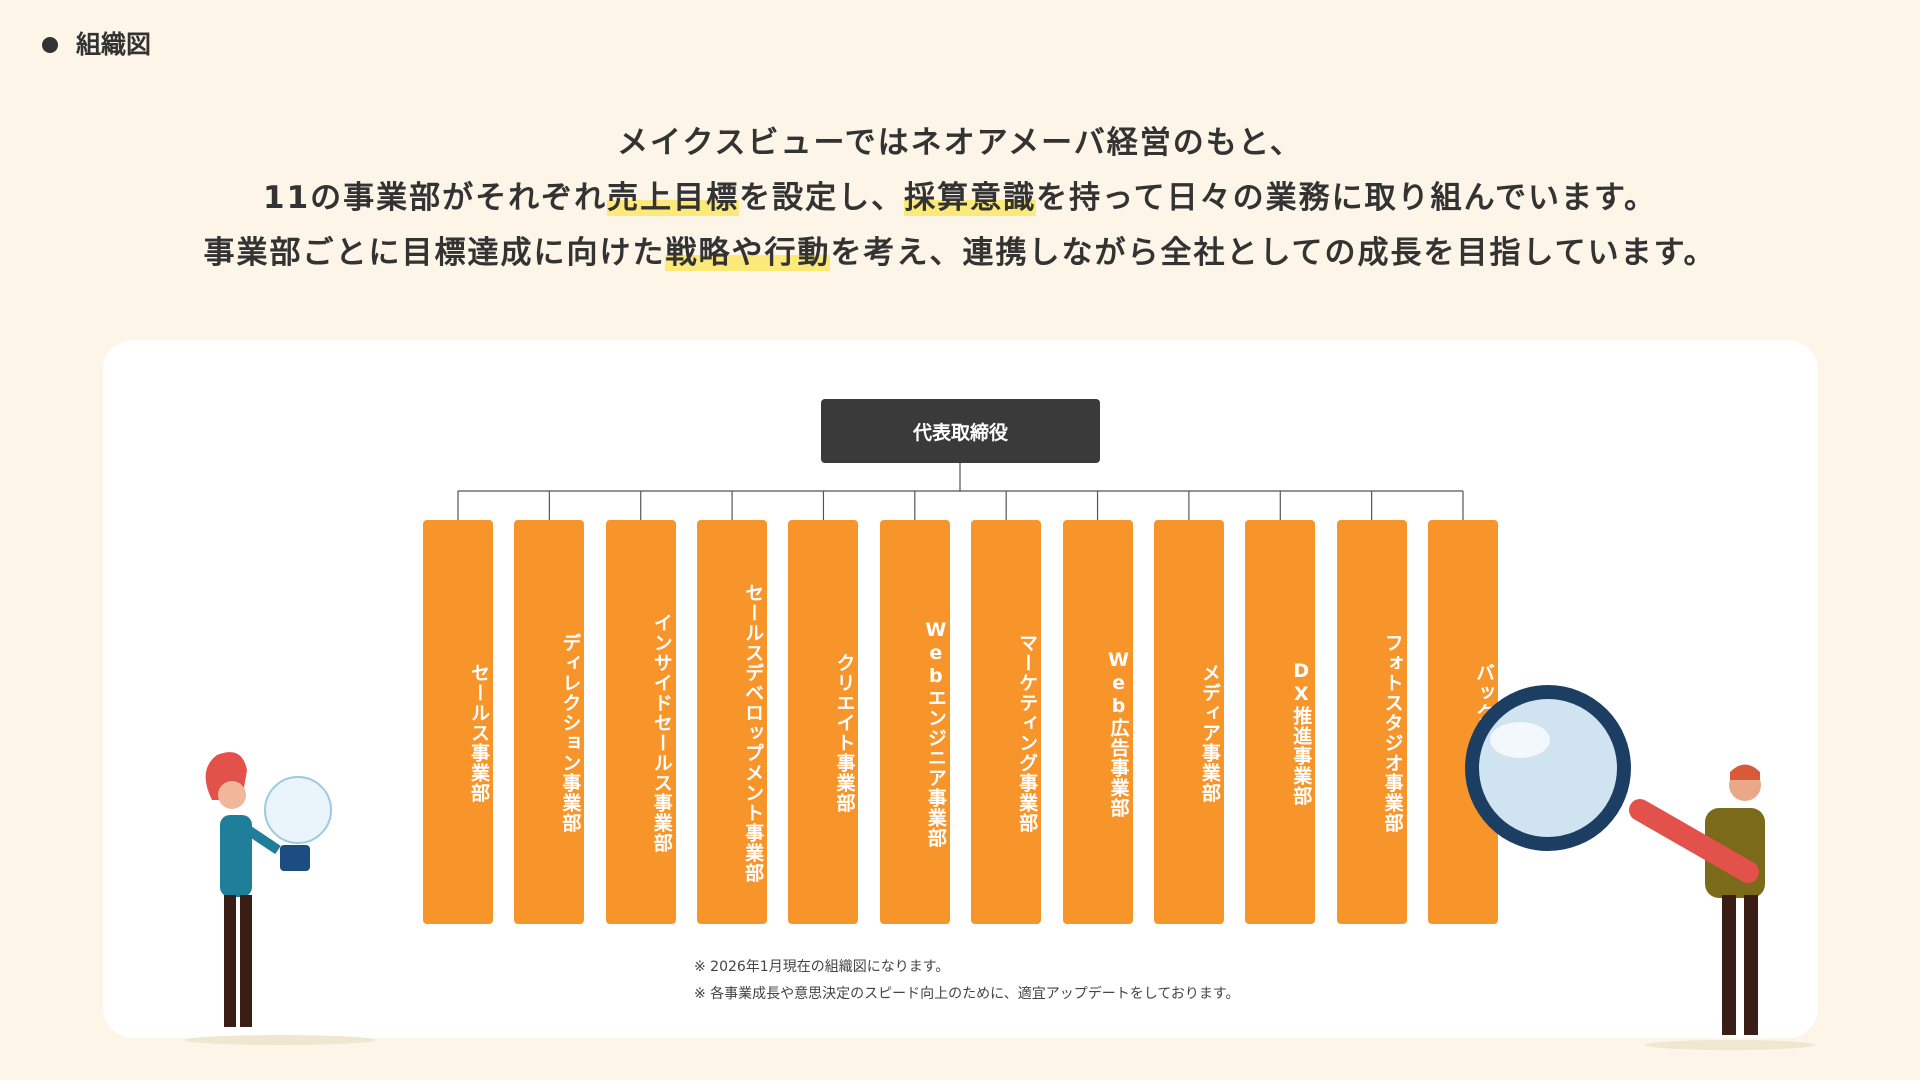 The image size is (1920, 1080). I want to click on intro-text: メイクスビューではネオアメーバ経営のもと、, so click(960, 143).